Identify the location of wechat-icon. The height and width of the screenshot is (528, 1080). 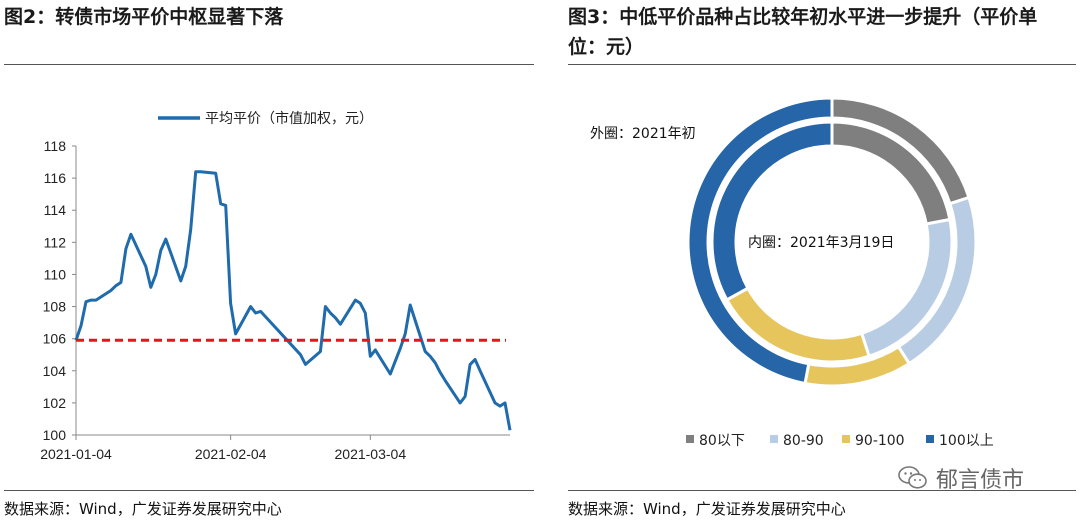
(912, 477).